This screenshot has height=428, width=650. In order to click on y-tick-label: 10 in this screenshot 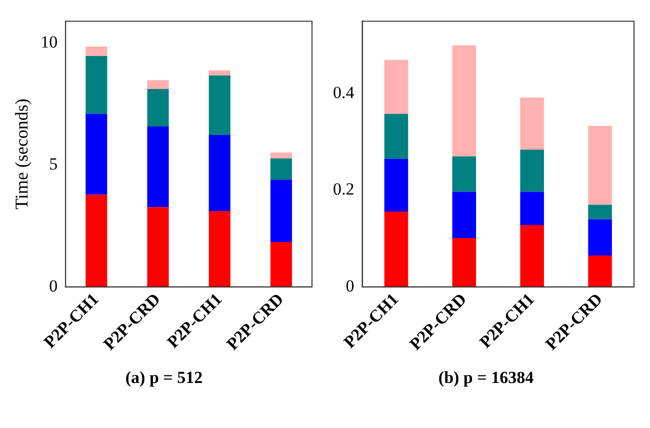, I will do `click(49, 42)`.